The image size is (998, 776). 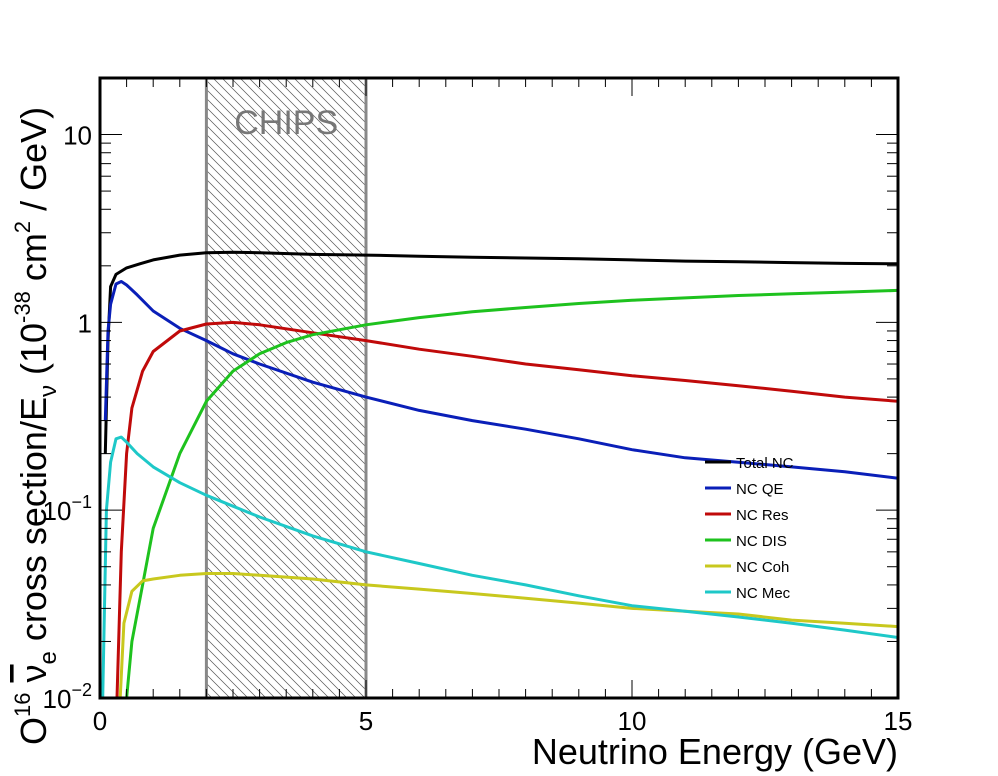 What do you see at coordinates (33, 673) in the screenshot?
I see `nu-bar: ν` at bounding box center [33, 673].